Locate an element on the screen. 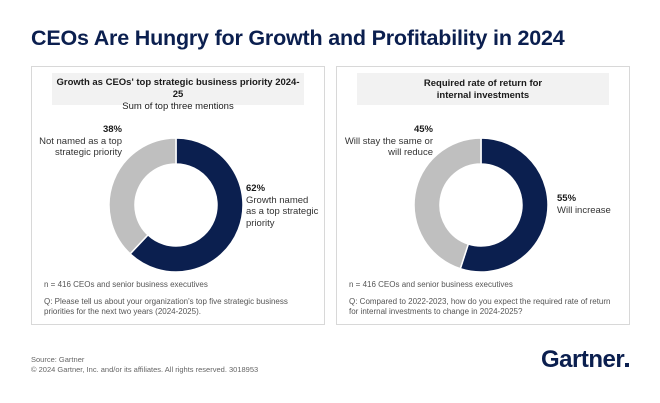 The height and width of the screenshot is (403, 660). chart-subtitle: Sum of top three mentions is located at coordinates (178, 106).